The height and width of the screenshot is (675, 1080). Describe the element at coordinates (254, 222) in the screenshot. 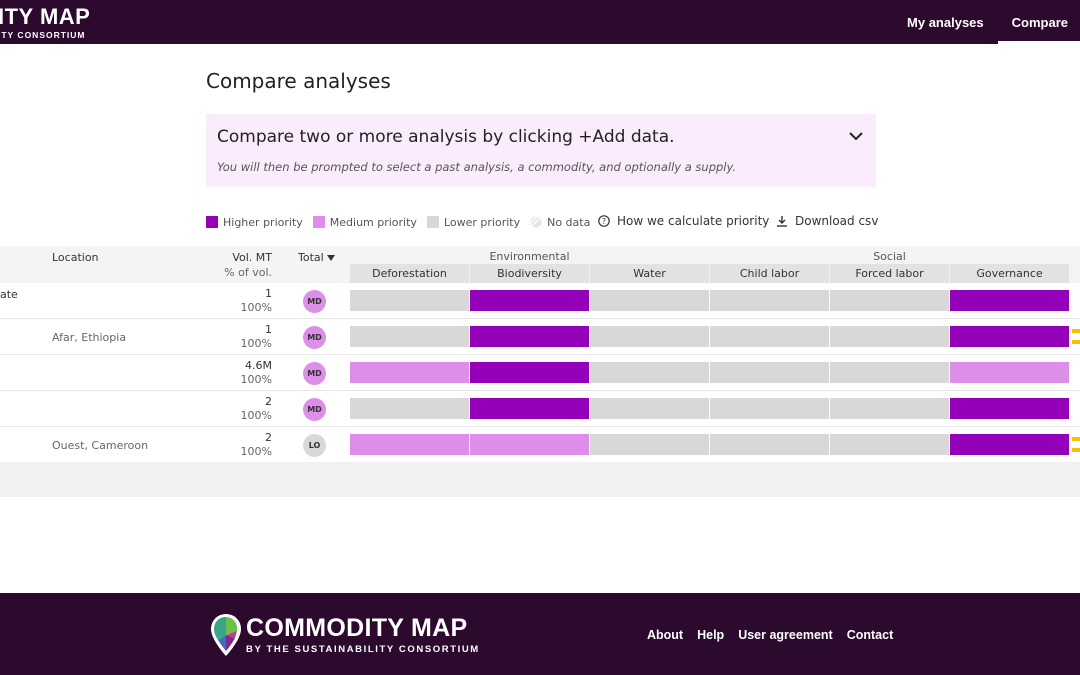

I see `legend-higher: Higher priority` at that location.